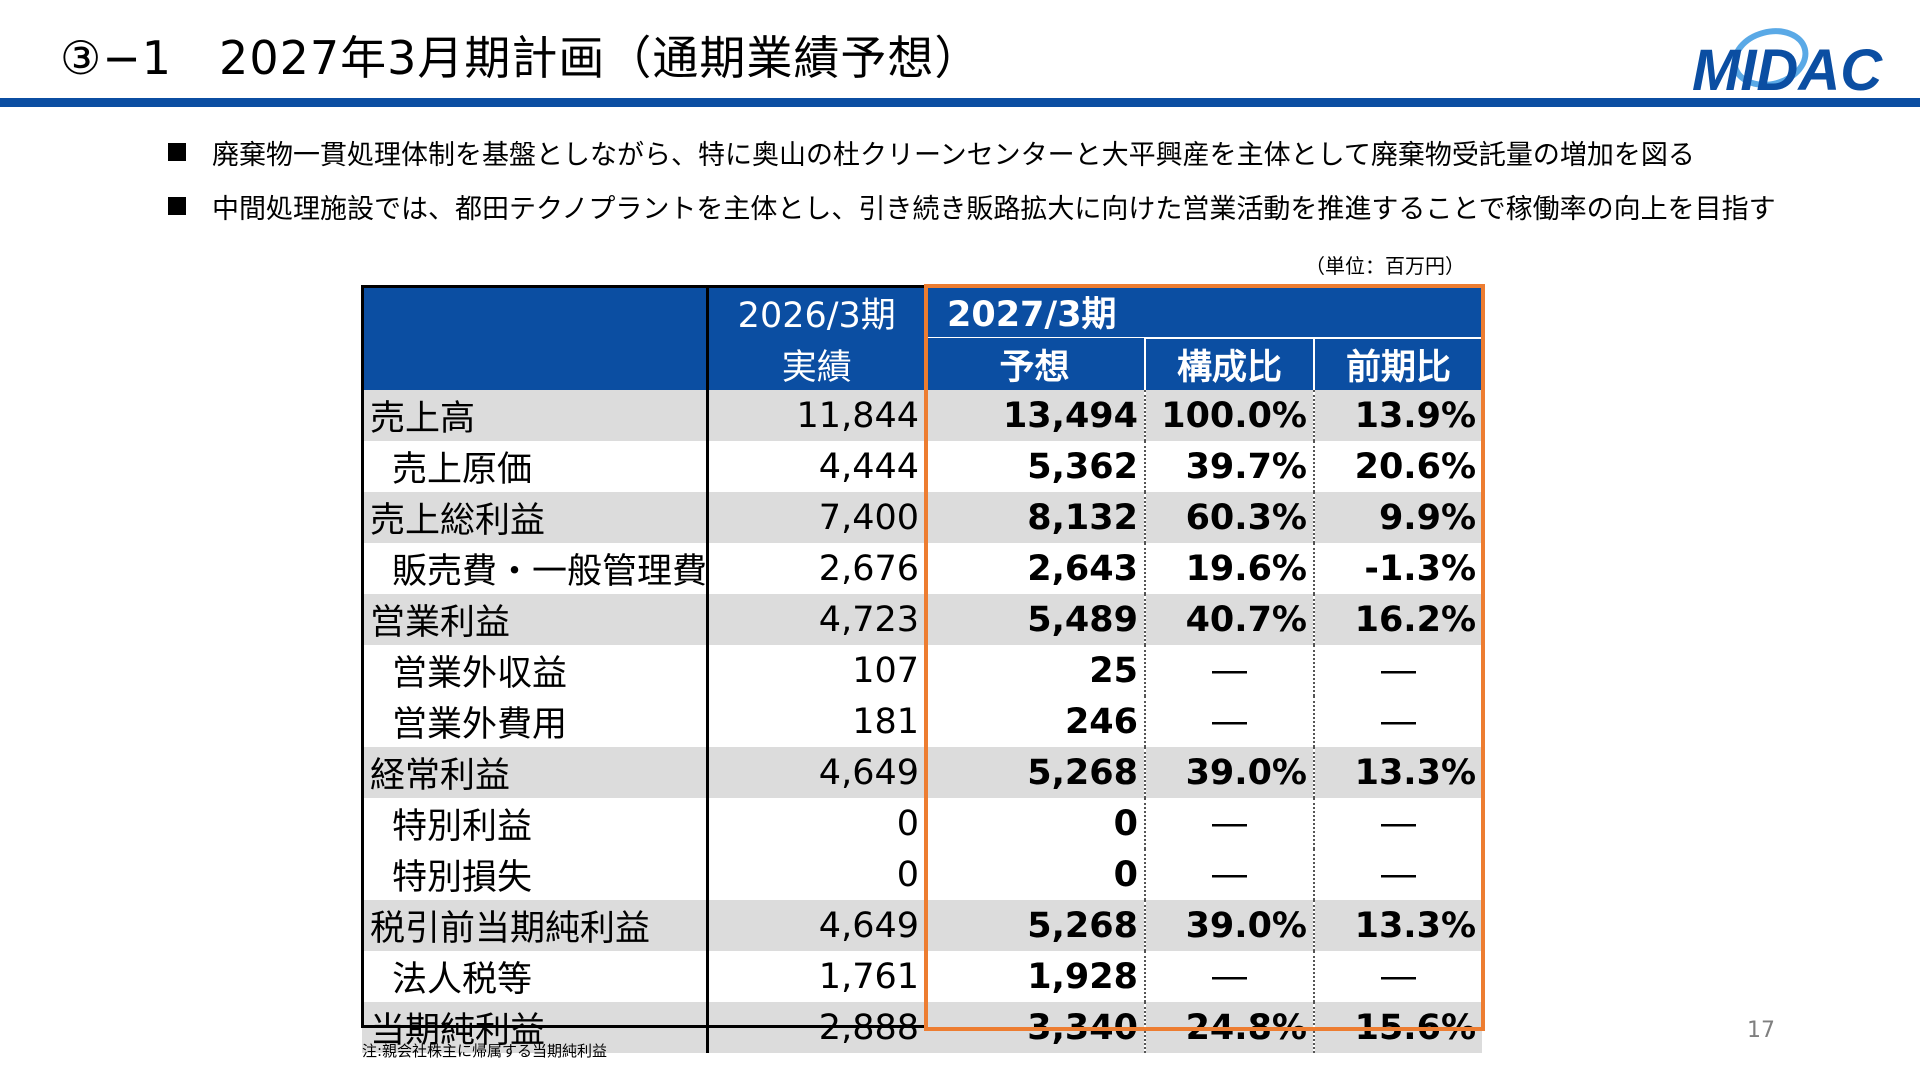 The image size is (1920, 1080). What do you see at coordinates (815, 619) in the screenshot?
I see `actual-cell: 4,723` at bounding box center [815, 619].